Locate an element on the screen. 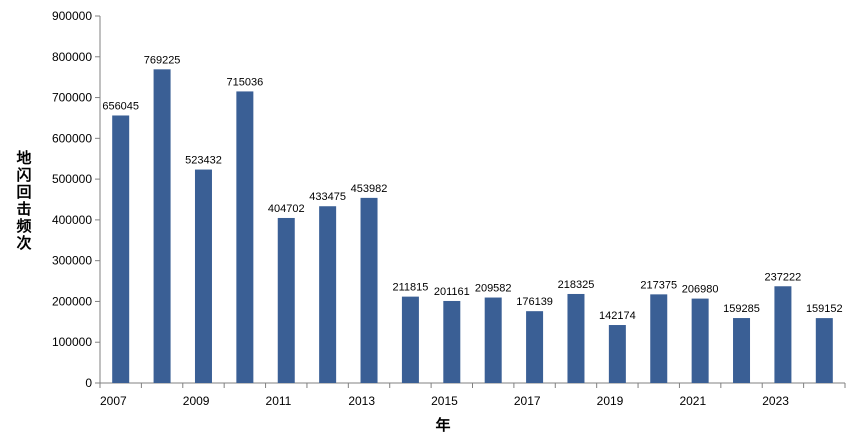 Image resolution: width=850 pixels, height=440 pixels. bar-2016 is located at coordinates (493, 340).